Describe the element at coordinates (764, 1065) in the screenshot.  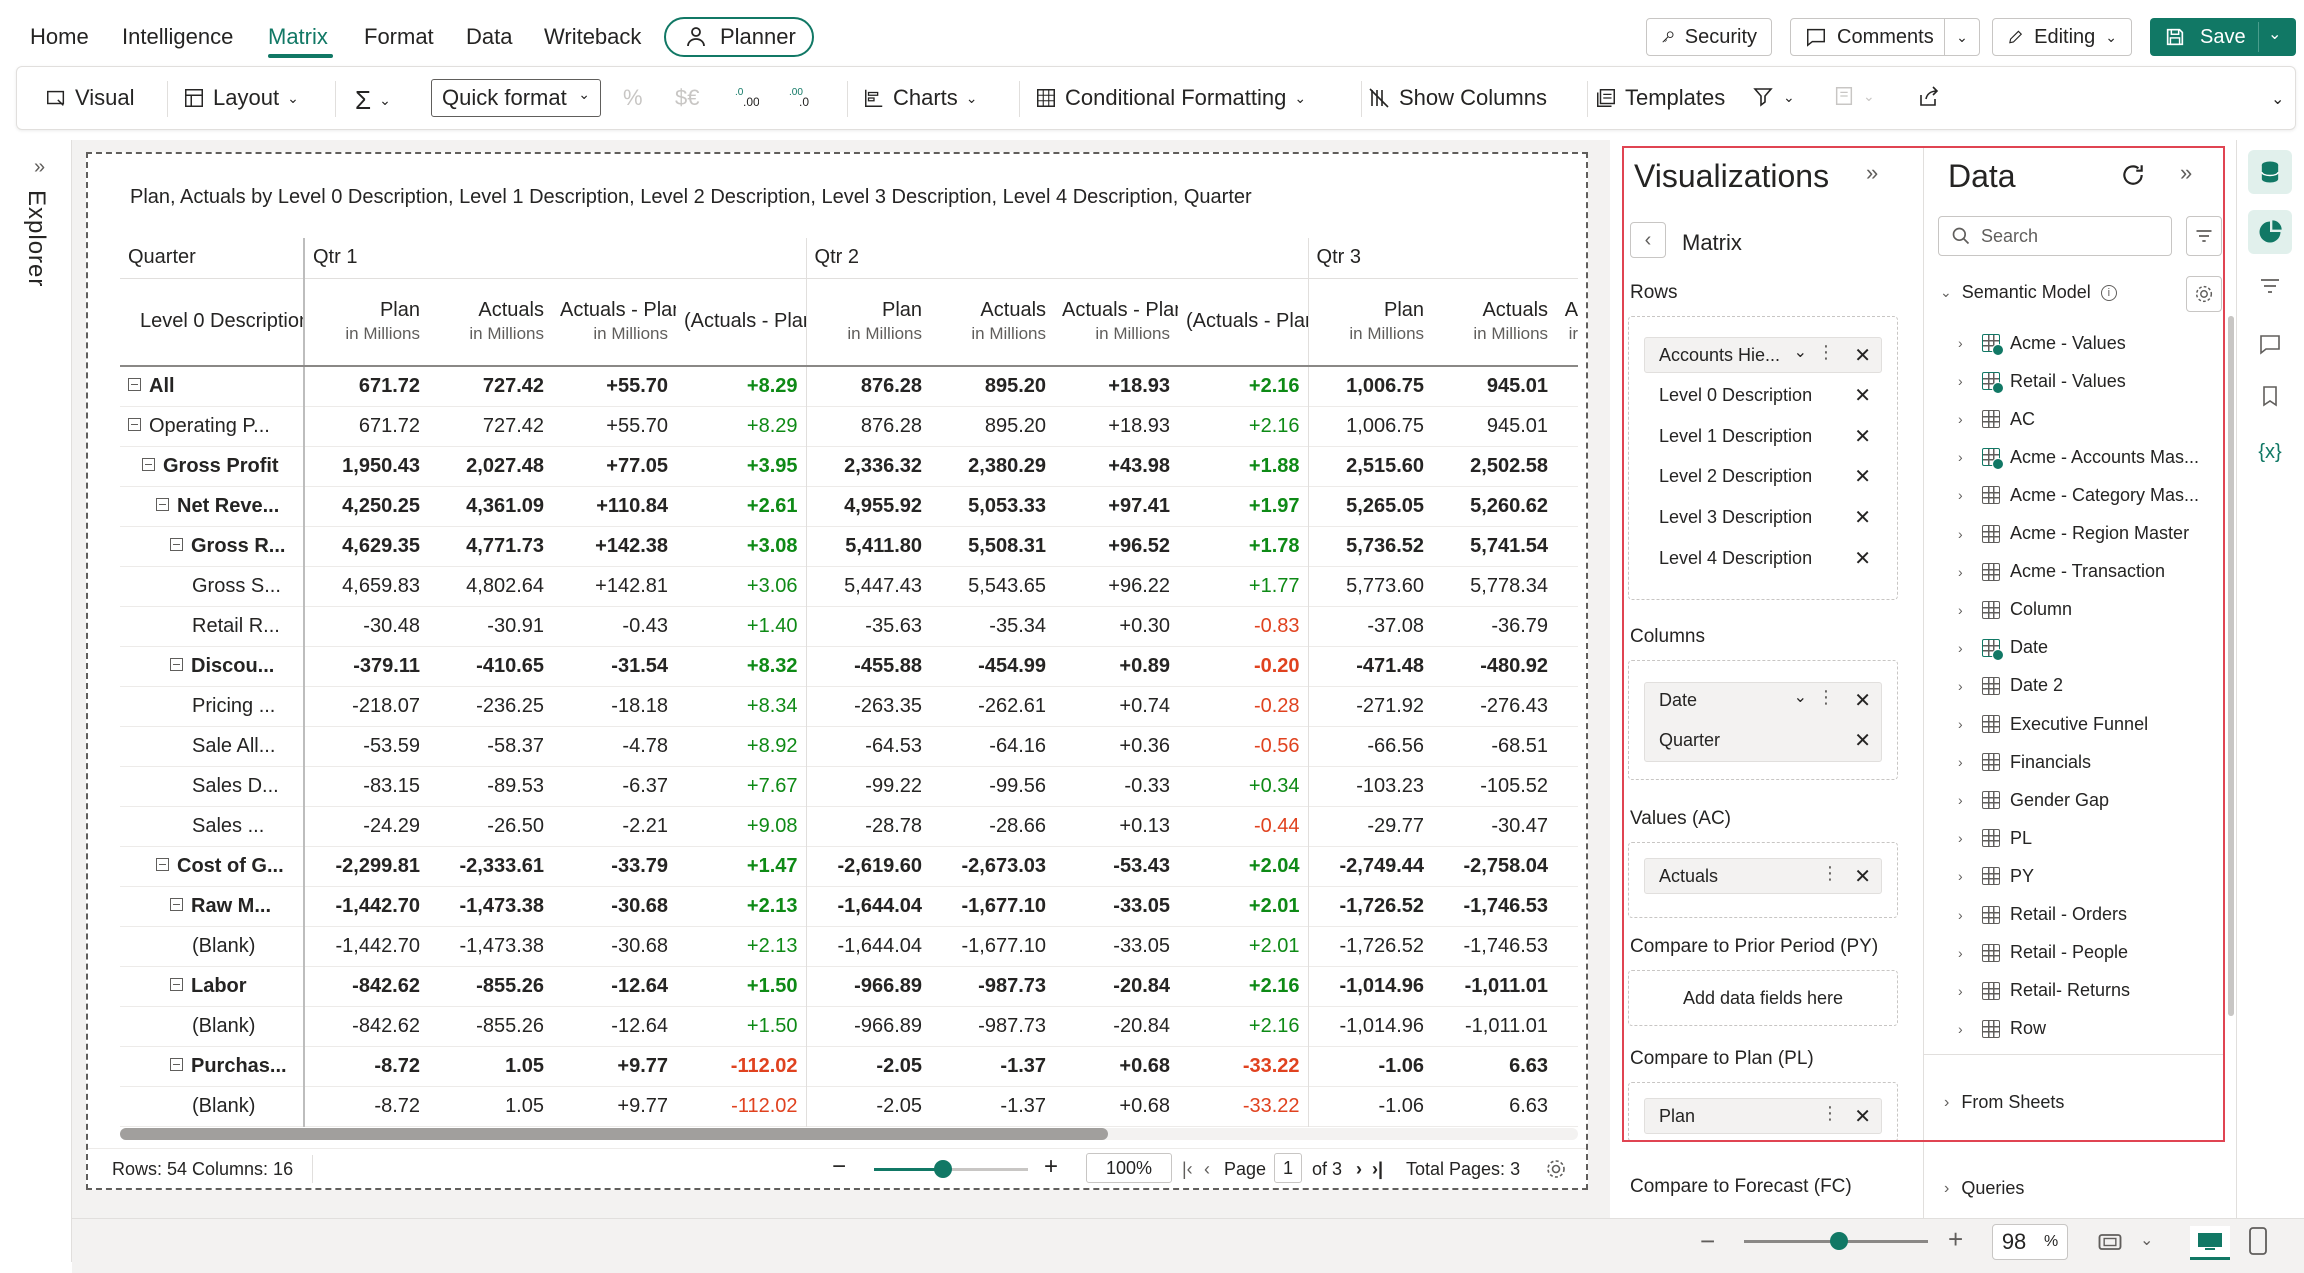
I see `value-cell: -112.02` at that location.